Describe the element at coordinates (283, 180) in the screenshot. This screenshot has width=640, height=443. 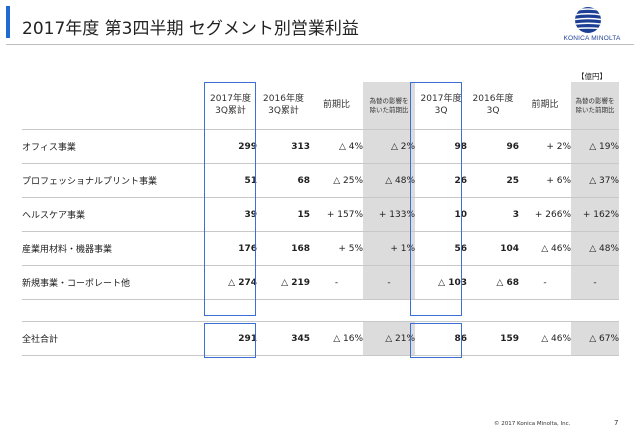
I see `value-cell: 68` at that location.